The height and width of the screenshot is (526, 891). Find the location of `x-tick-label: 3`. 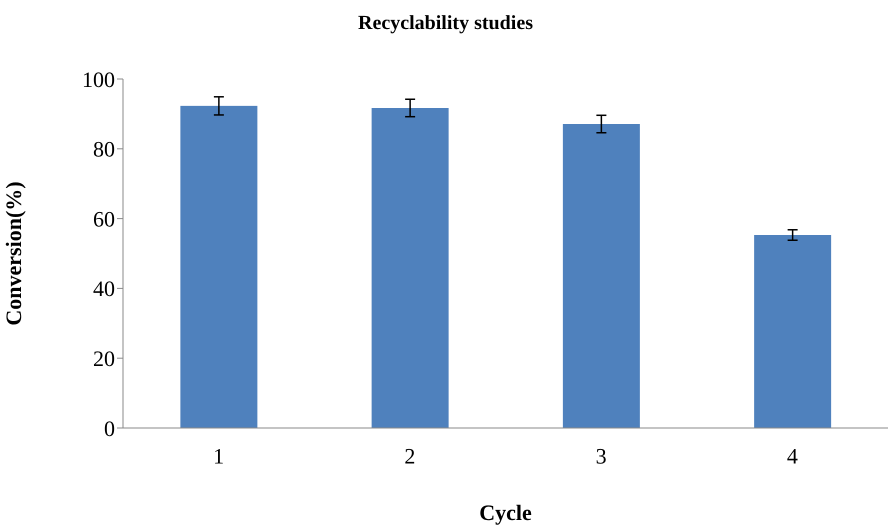

x-tick-label: 3 is located at coordinates (601, 456).